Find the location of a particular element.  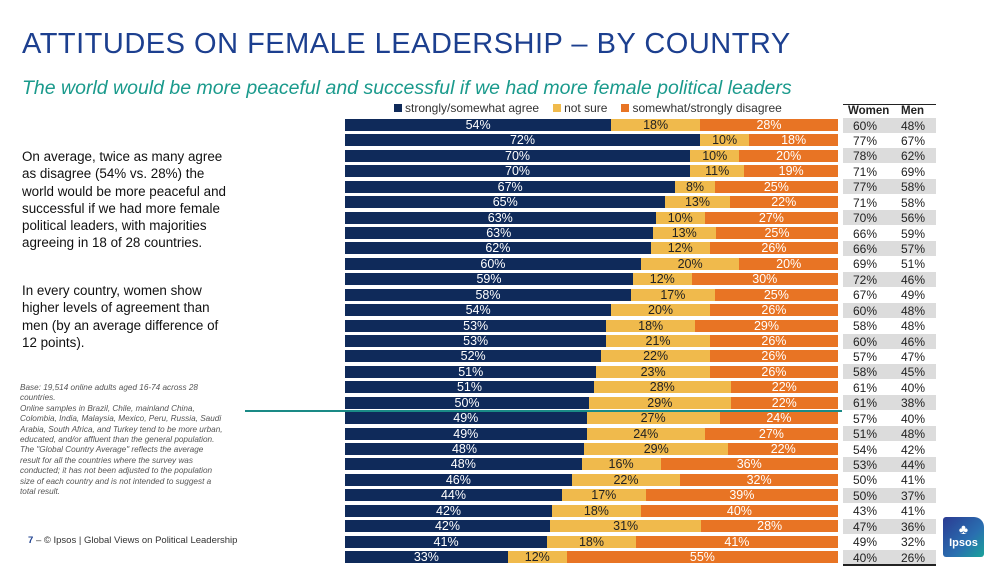

bar-not-sure: 18% is located at coordinates (655, 125).